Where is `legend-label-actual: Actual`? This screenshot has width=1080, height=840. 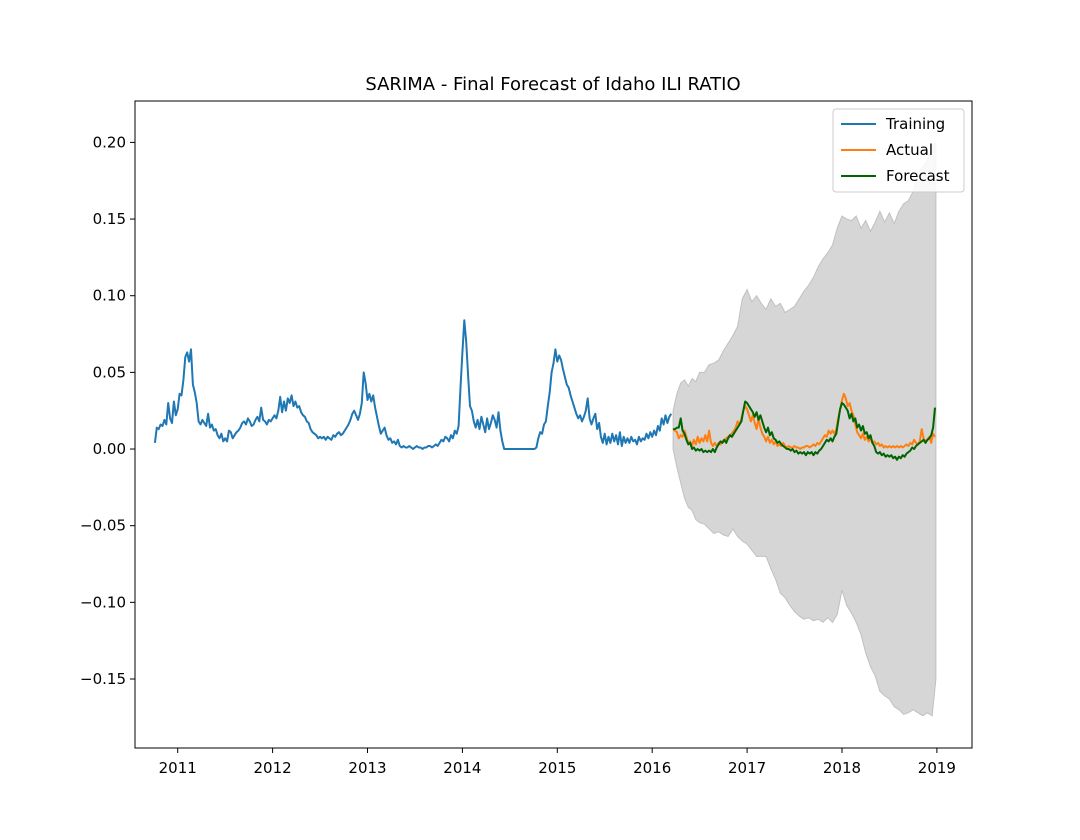
legend-label-actual: Actual is located at coordinates (909, 150).